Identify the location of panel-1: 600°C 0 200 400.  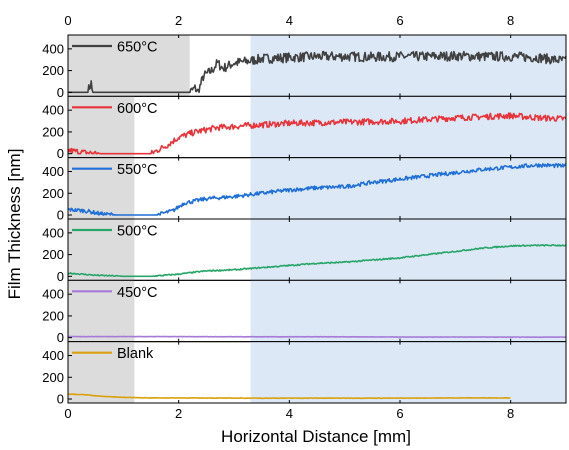
(304, 128).